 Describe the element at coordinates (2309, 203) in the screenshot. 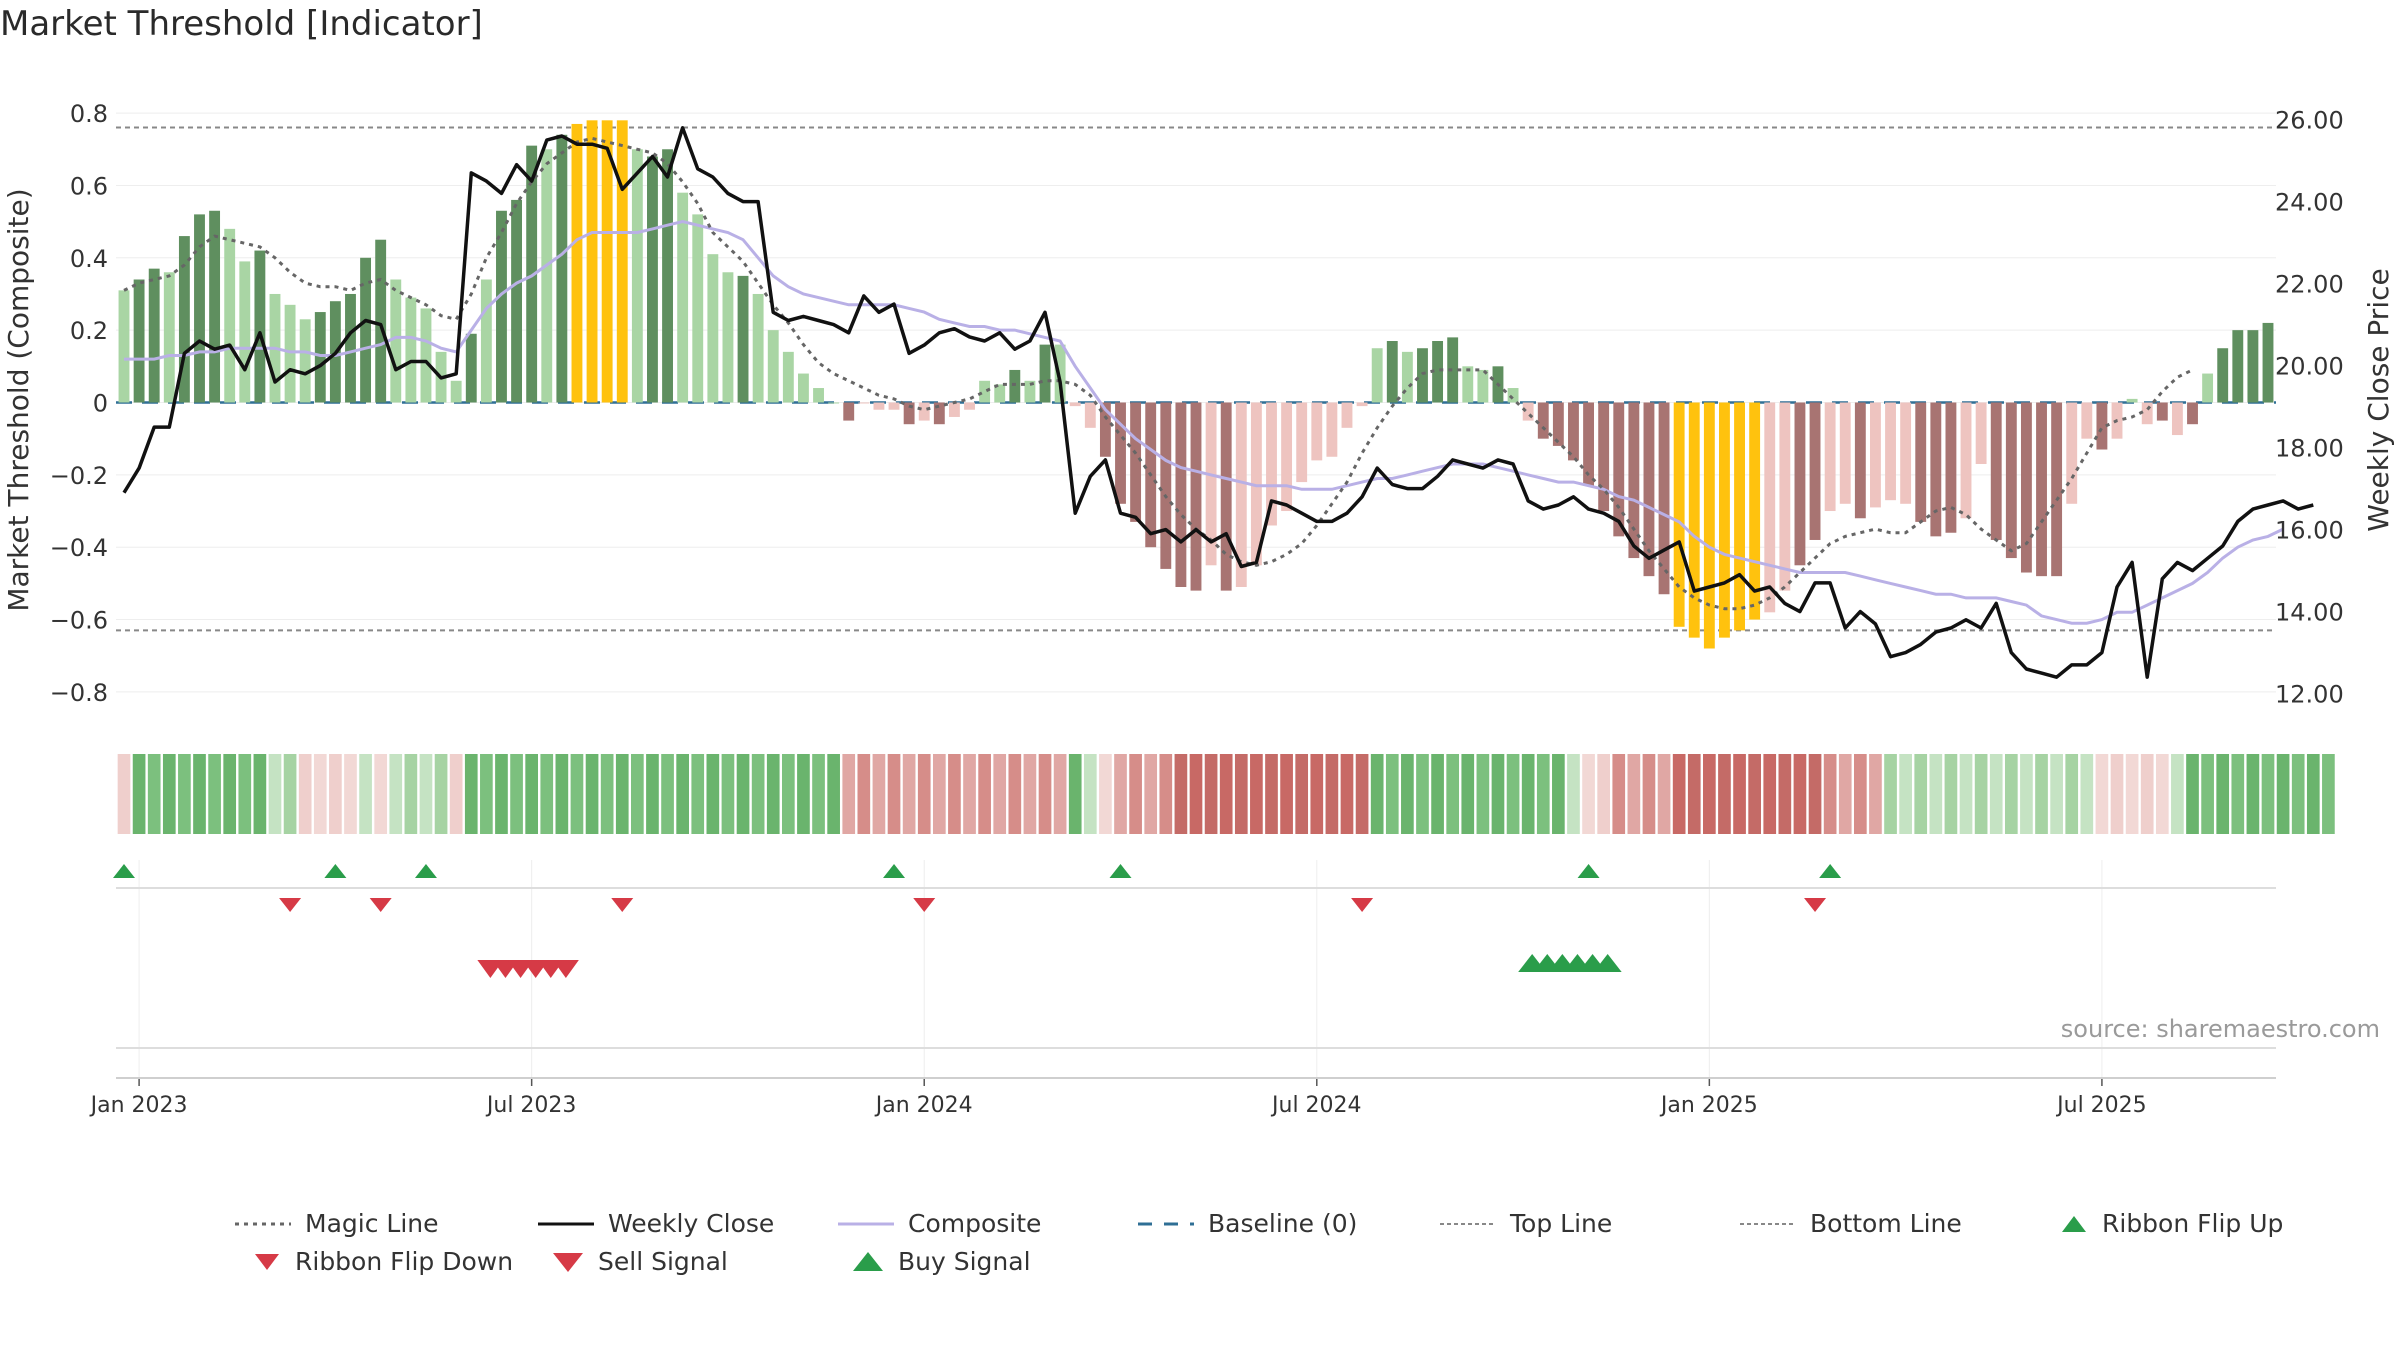

I see `y2-tick-label: 24.00` at that location.